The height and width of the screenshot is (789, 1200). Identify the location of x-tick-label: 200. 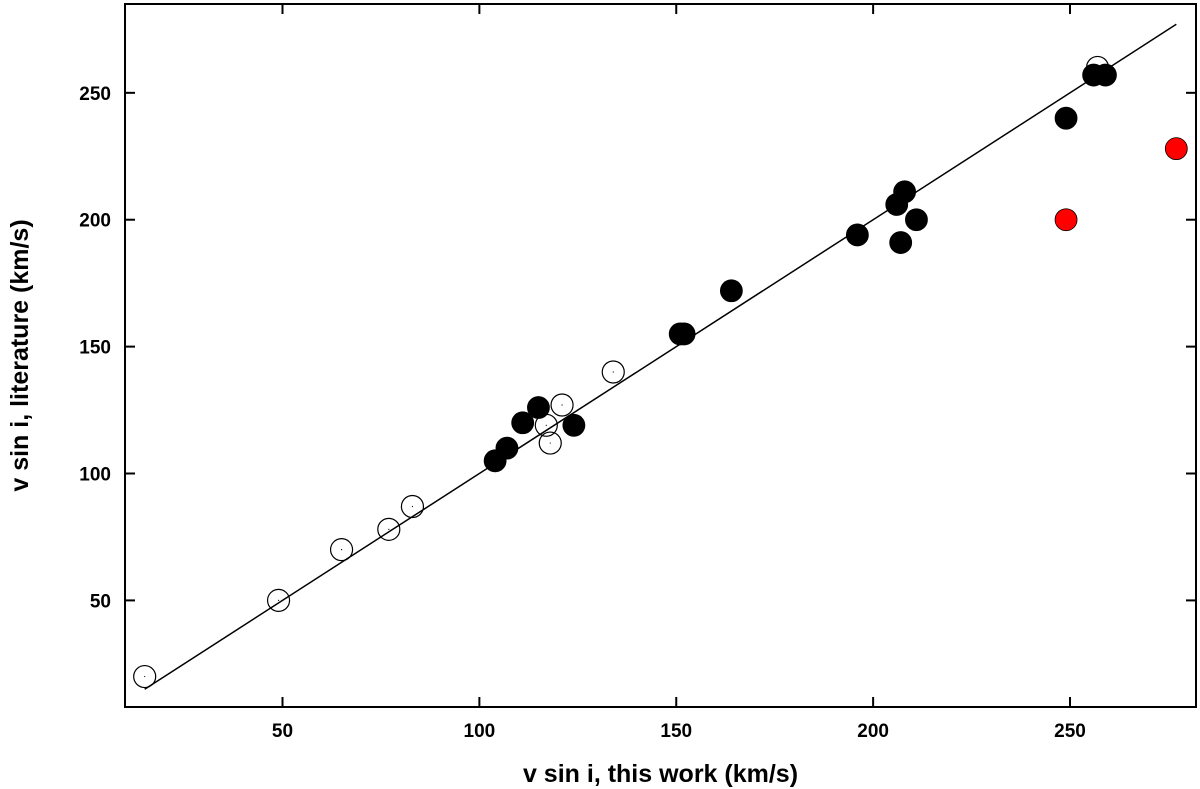
(873, 731).